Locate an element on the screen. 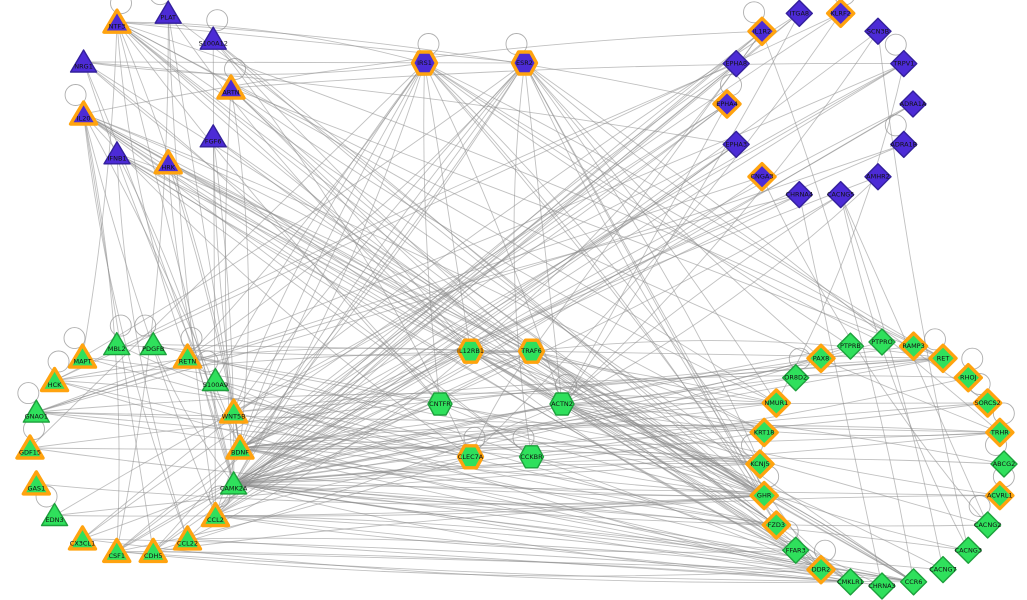 The image size is (1027, 600). node-CACNG2: CACNG2 is located at coordinates (987, 525).